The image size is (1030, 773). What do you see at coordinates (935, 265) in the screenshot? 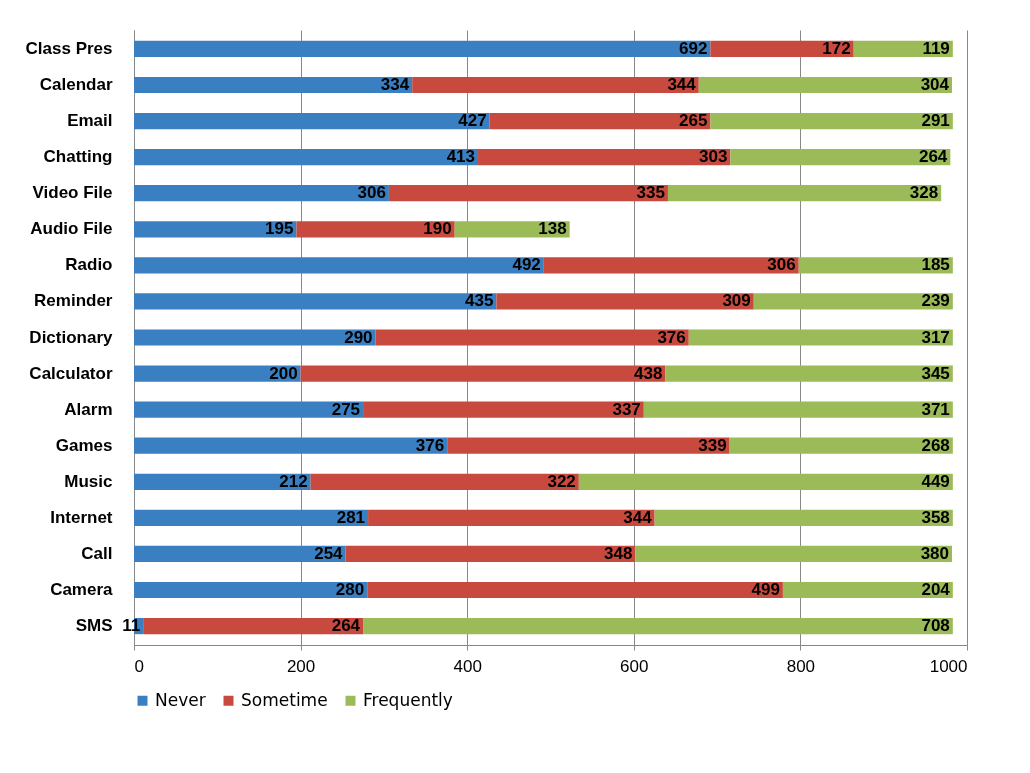
I see `data-label: 185` at bounding box center [935, 265].